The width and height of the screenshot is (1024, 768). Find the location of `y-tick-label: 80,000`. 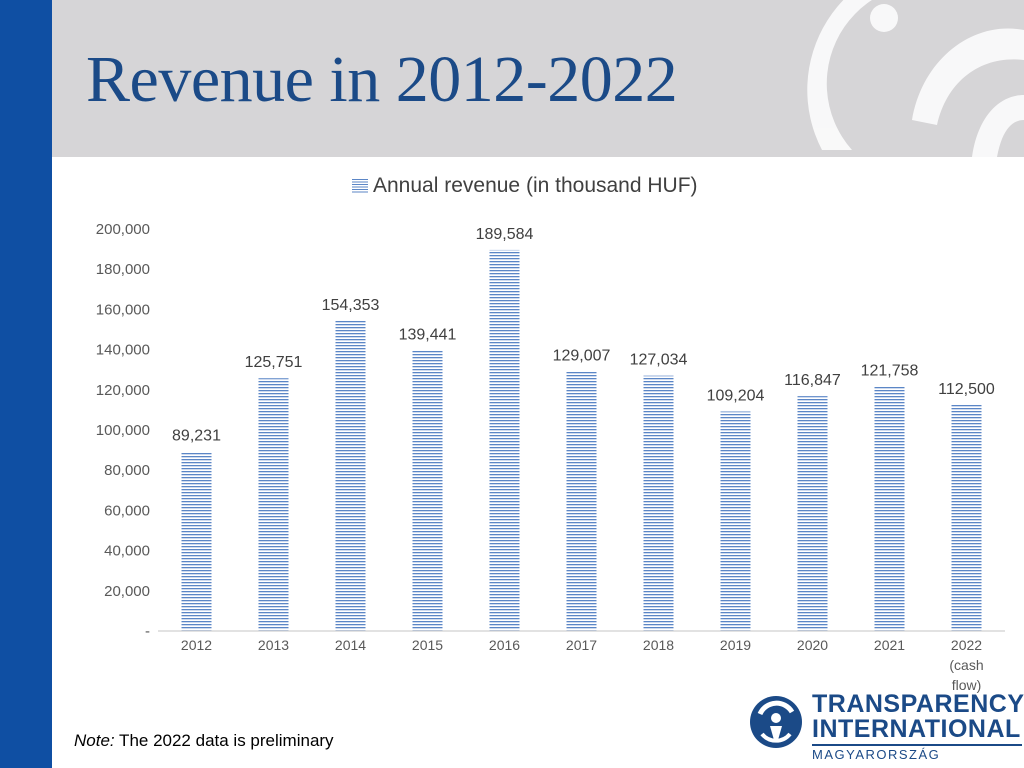

y-tick-label: 80,000 is located at coordinates (127, 470).